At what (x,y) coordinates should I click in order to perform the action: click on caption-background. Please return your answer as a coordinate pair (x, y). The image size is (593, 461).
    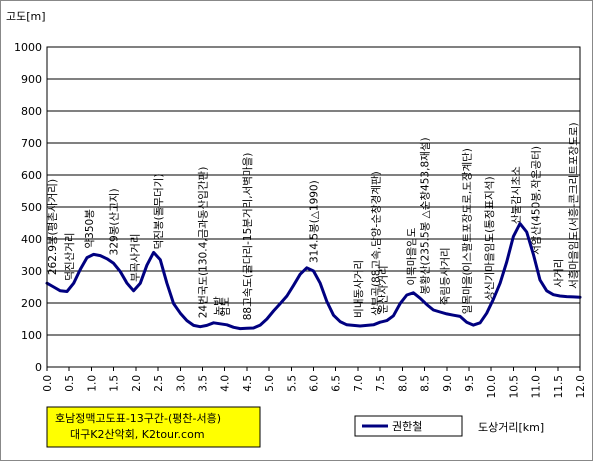
    Looking at the image, I should click on (153, 427).